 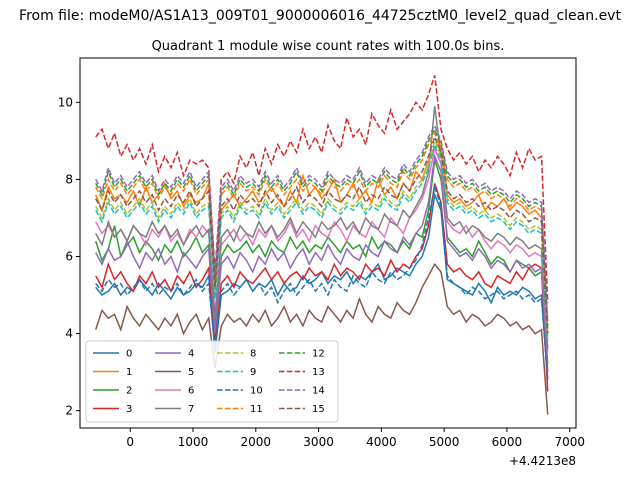 I want to click on legend-label-4: 4, so click(x=191, y=354).